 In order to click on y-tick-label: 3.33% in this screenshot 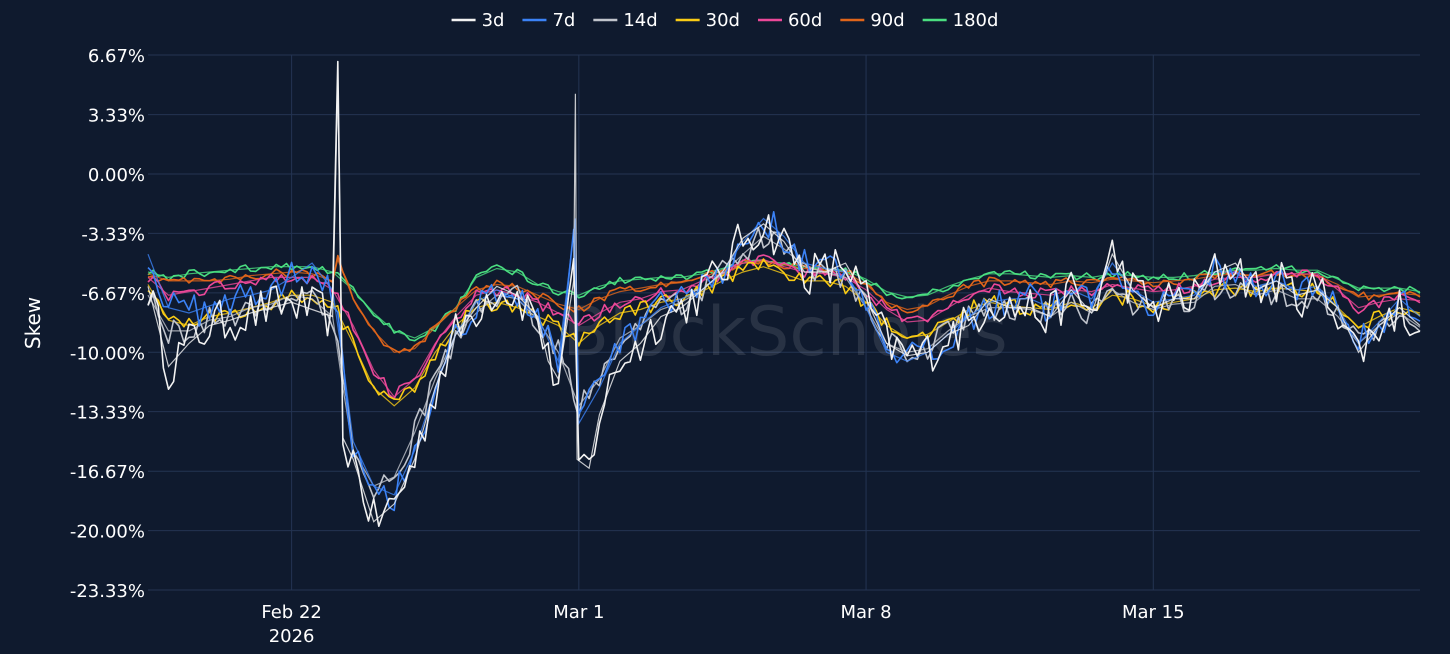, I will do `click(116, 116)`.